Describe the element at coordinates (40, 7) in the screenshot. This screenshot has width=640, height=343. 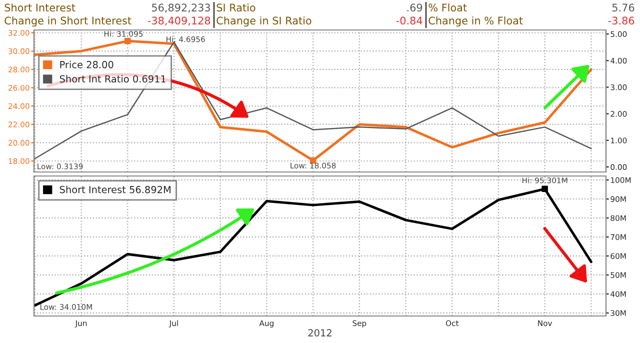
I see `text: Short Interest` at that location.